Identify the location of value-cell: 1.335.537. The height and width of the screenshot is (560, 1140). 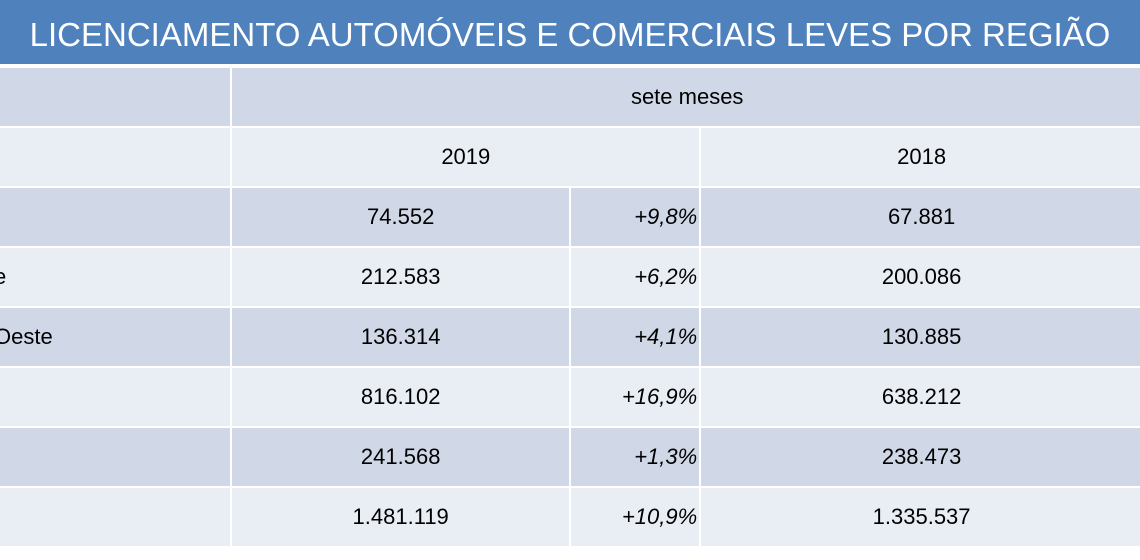
(920, 517).